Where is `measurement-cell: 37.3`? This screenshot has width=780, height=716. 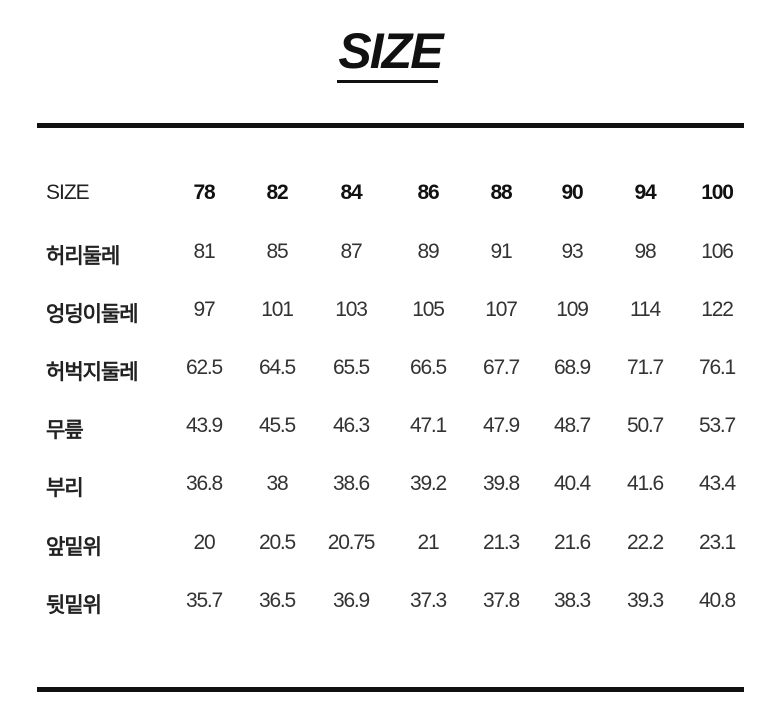
measurement-cell: 37.3 is located at coordinates (428, 600).